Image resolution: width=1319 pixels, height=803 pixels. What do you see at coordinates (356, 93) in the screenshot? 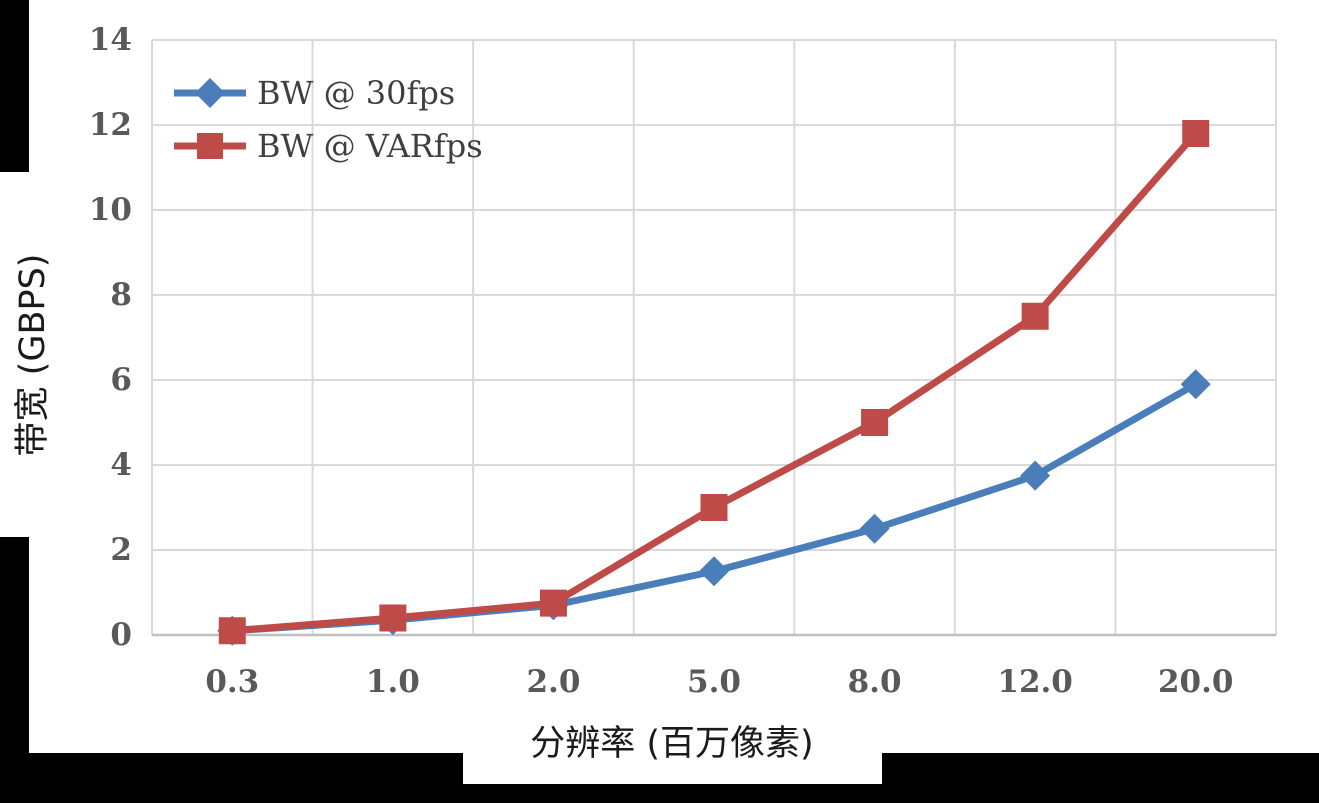
I see `legend-label: BW @ 30fps` at bounding box center [356, 93].